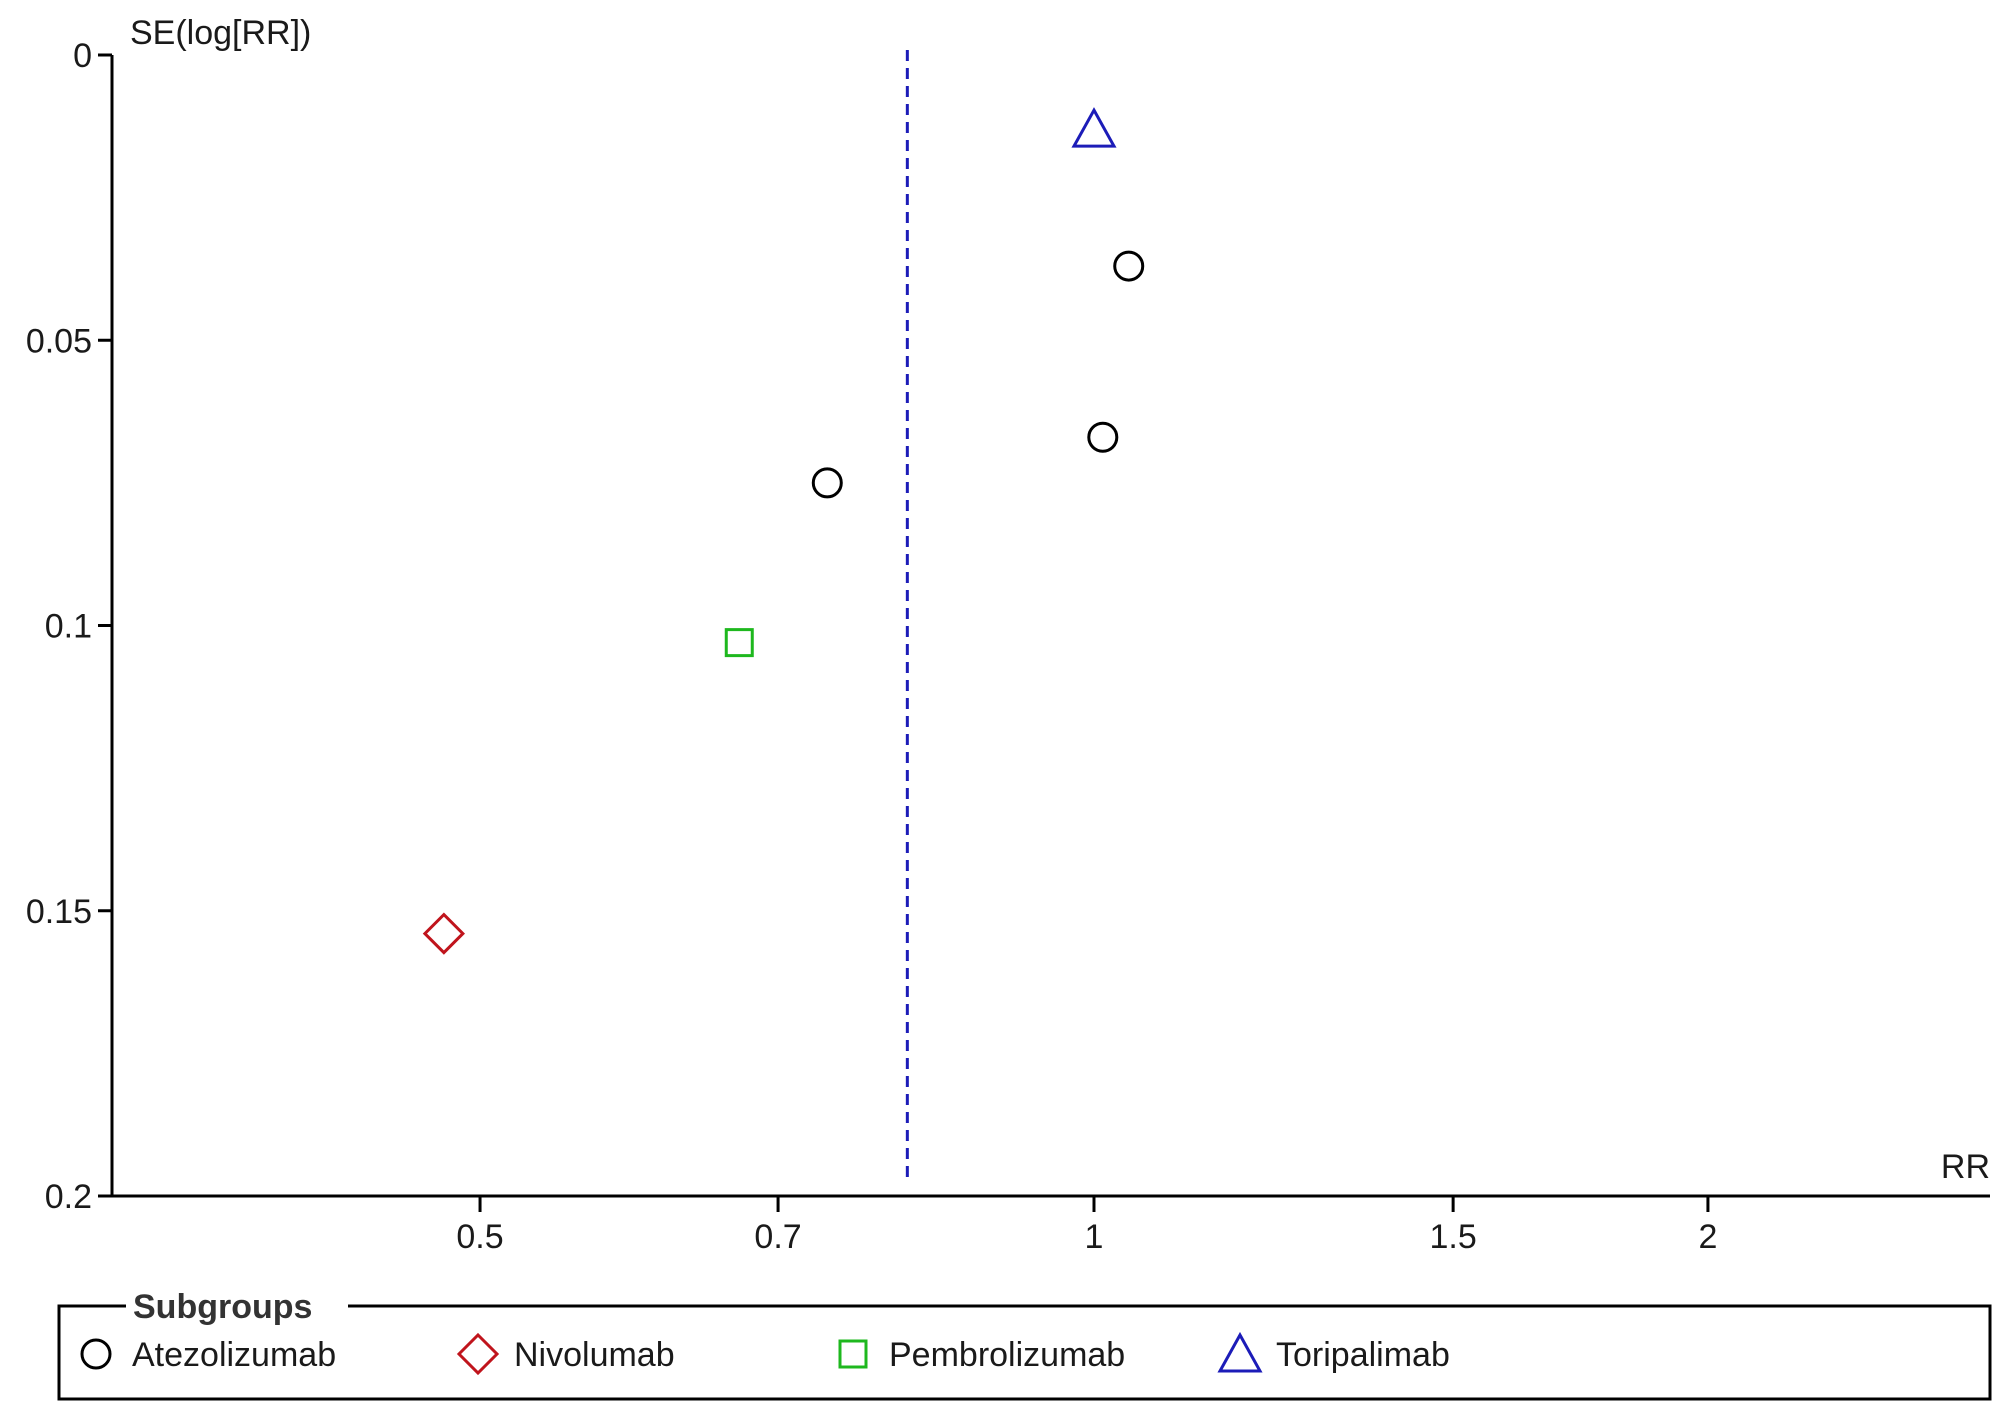 This screenshot has width=2000, height=1407. What do you see at coordinates (96, 1354) in the screenshot?
I see `legend-marker-circle` at bounding box center [96, 1354].